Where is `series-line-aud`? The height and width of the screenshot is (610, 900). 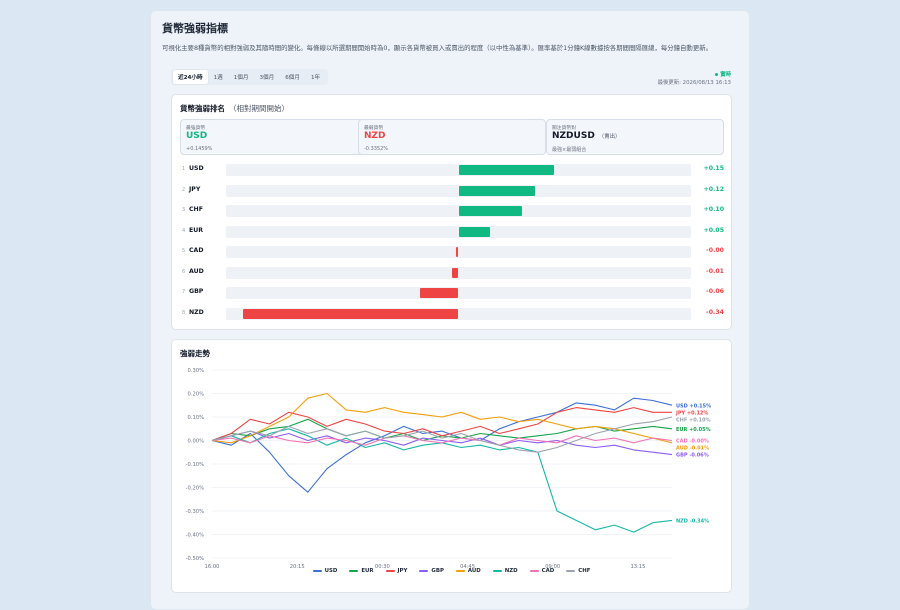 series-line-aud is located at coordinates (442, 418).